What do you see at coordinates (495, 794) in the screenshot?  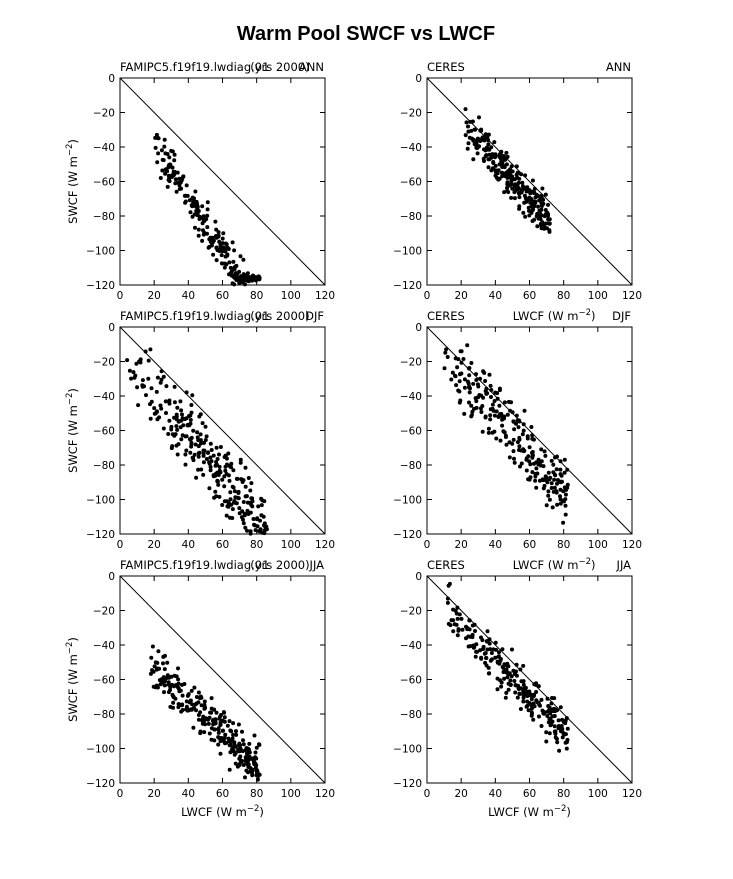 I see `x-tick-label: 40` at bounding box center [495, 794].